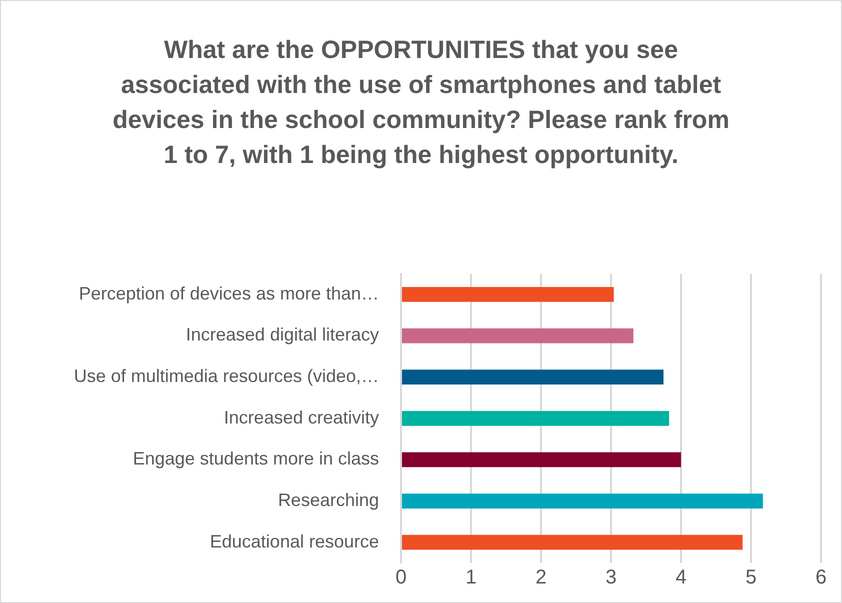 This screenshot has height=603, width=842. What do you see at coordinates (328, 500) in the screenshot?
I see `y-tick-label: Researching` at bounding box center [328, 500].